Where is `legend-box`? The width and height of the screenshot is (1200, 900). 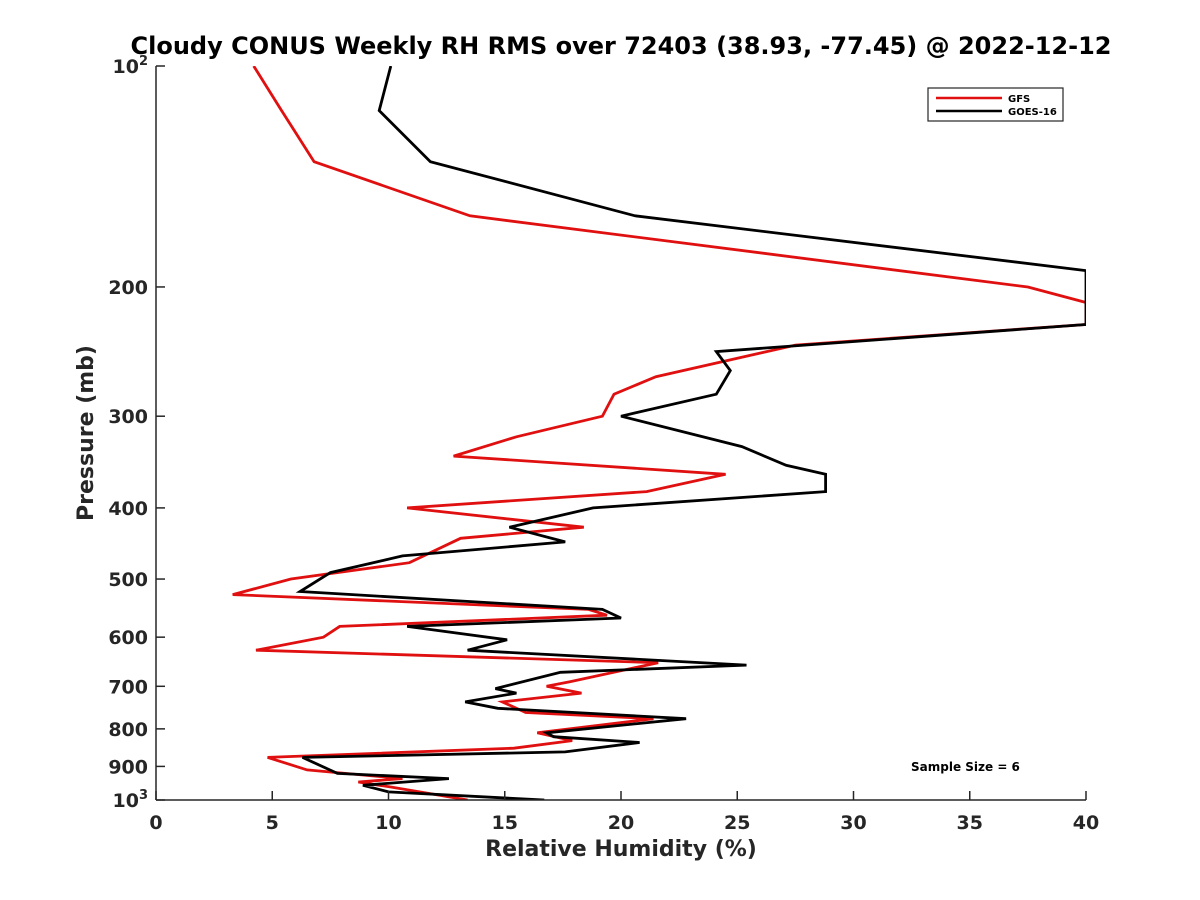 legend-box is located at coordinates (995, 104).